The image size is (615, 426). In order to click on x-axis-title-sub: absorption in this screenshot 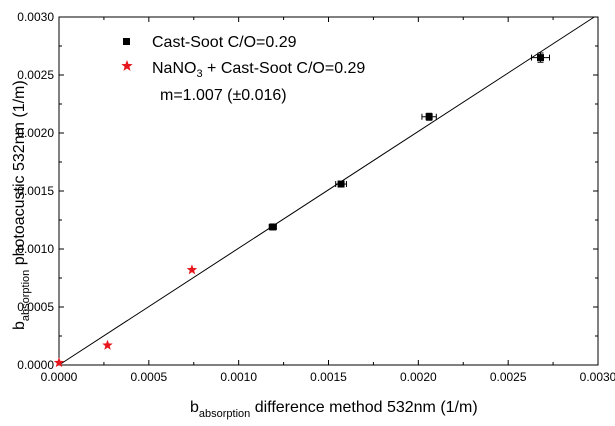, I will do `click(224, 414)`.